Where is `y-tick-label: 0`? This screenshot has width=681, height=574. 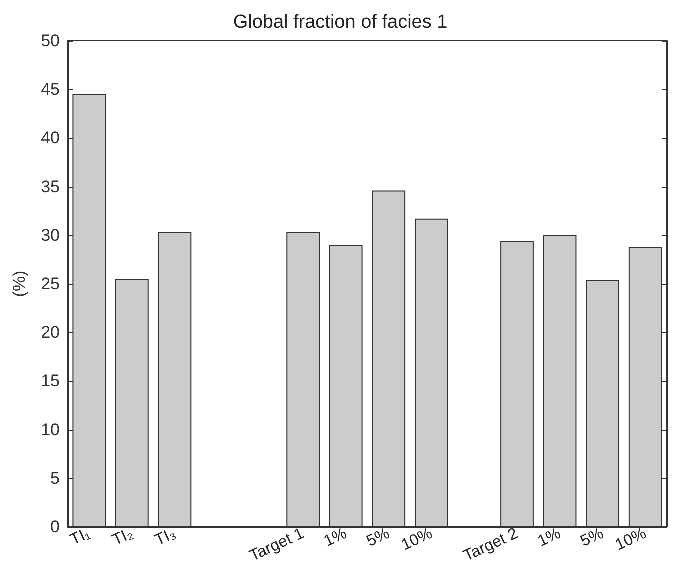 y-tick-label: 0 is located at coordinates (55, 527).